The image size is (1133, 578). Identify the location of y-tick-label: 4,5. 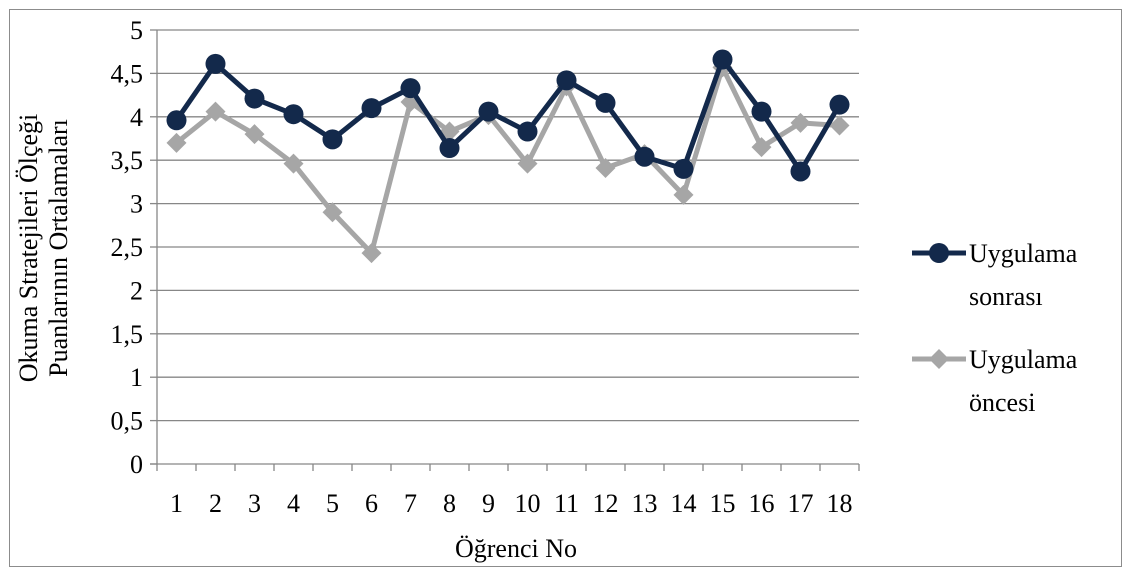
(127, 73).